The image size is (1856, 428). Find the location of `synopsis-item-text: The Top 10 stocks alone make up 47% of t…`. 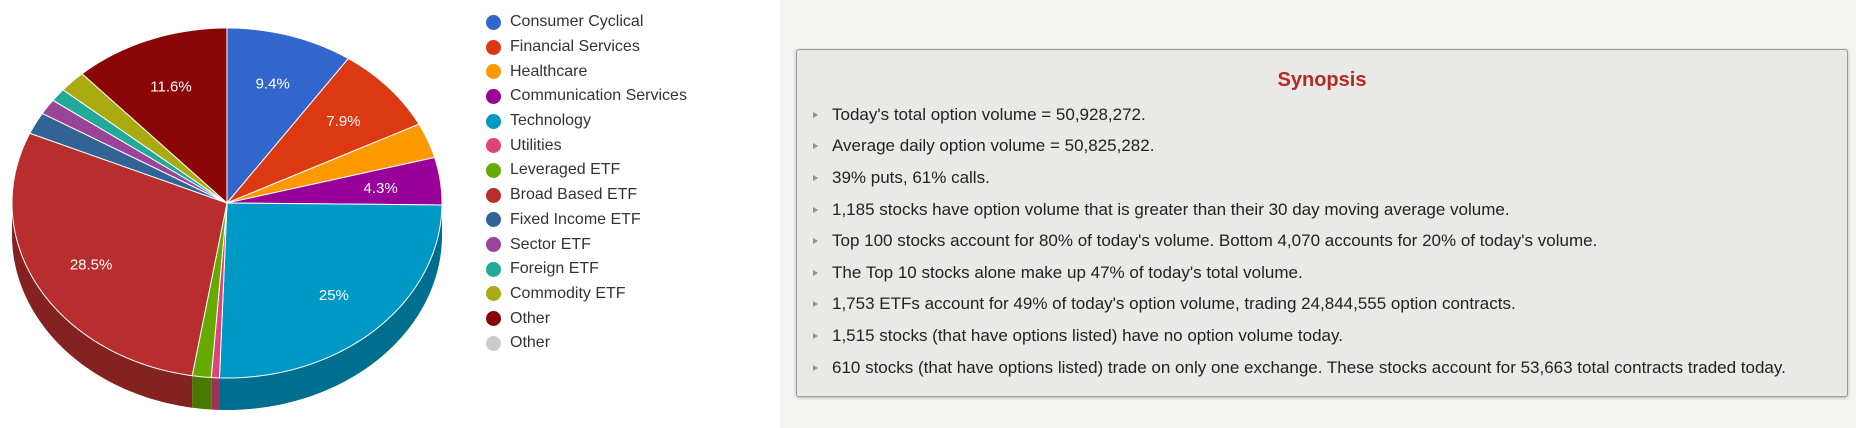

synopsis-item-text: The Top 10 stocks alone make up 47% of t… is located at coordinates (1067, 272).